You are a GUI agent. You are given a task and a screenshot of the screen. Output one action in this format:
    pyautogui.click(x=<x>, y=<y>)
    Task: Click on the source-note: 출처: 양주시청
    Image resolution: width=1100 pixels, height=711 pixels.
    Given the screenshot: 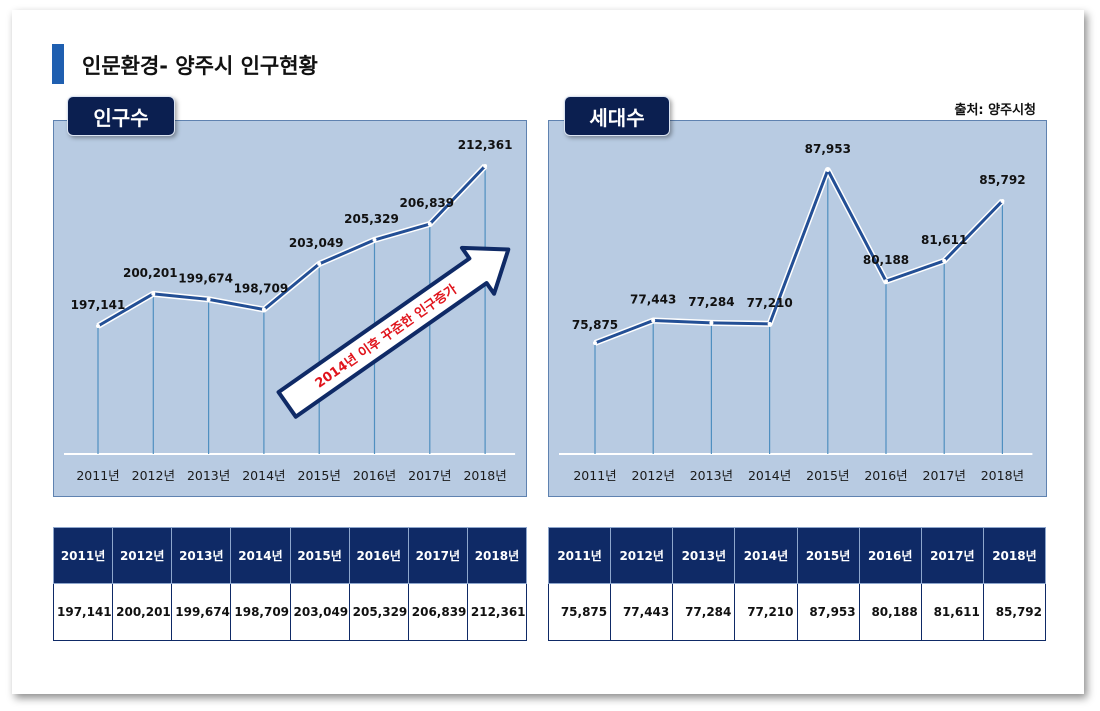 What is the action you would take?
    pyautogui.click(x=995, y=110)
    